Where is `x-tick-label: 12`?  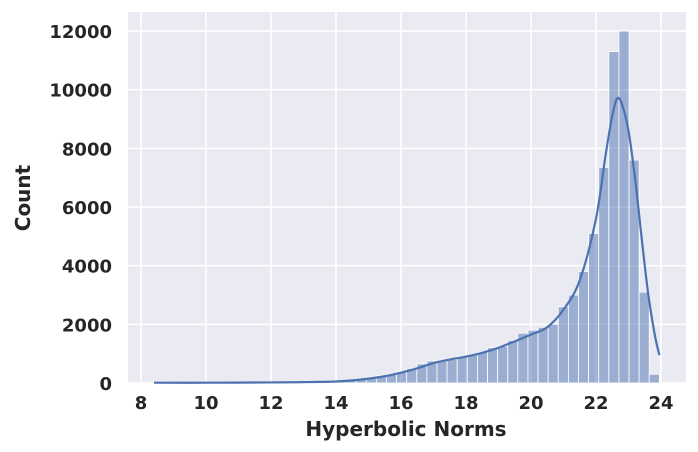
x-tick-label: 12 is located at coordinates (270, 403).